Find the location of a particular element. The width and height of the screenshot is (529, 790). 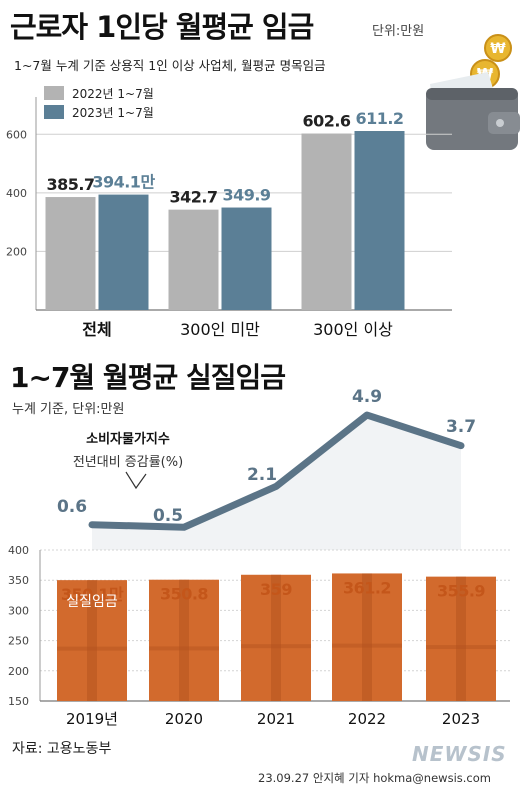

legend-label: 2023년 1~7월 is located at coordinates (113, 113).